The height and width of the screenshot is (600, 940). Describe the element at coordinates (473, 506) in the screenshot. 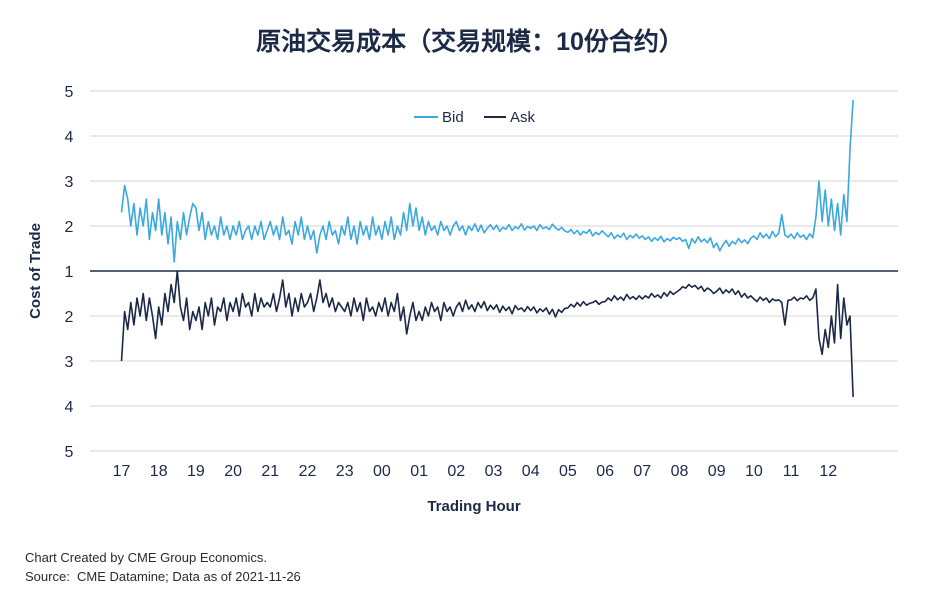

I see `x-axis-label: Trading Hour` at that location.